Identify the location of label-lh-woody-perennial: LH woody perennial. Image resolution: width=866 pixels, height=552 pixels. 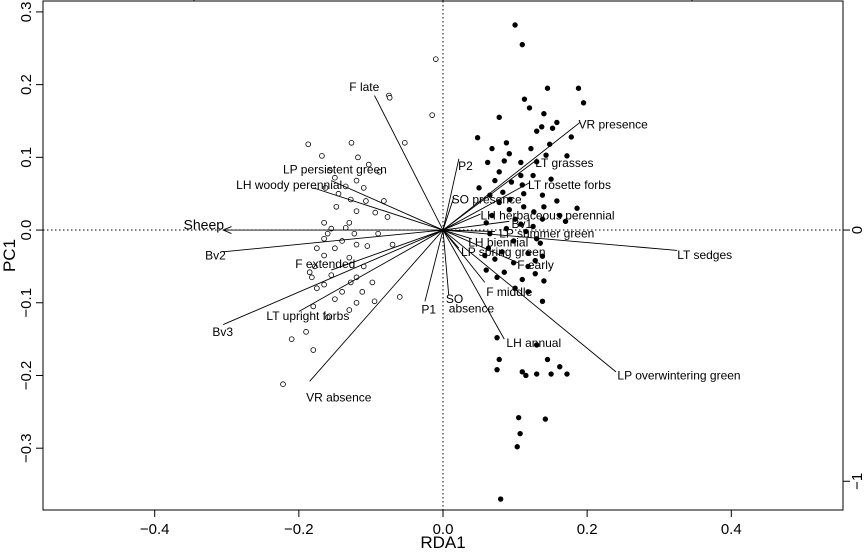
(289, 185).